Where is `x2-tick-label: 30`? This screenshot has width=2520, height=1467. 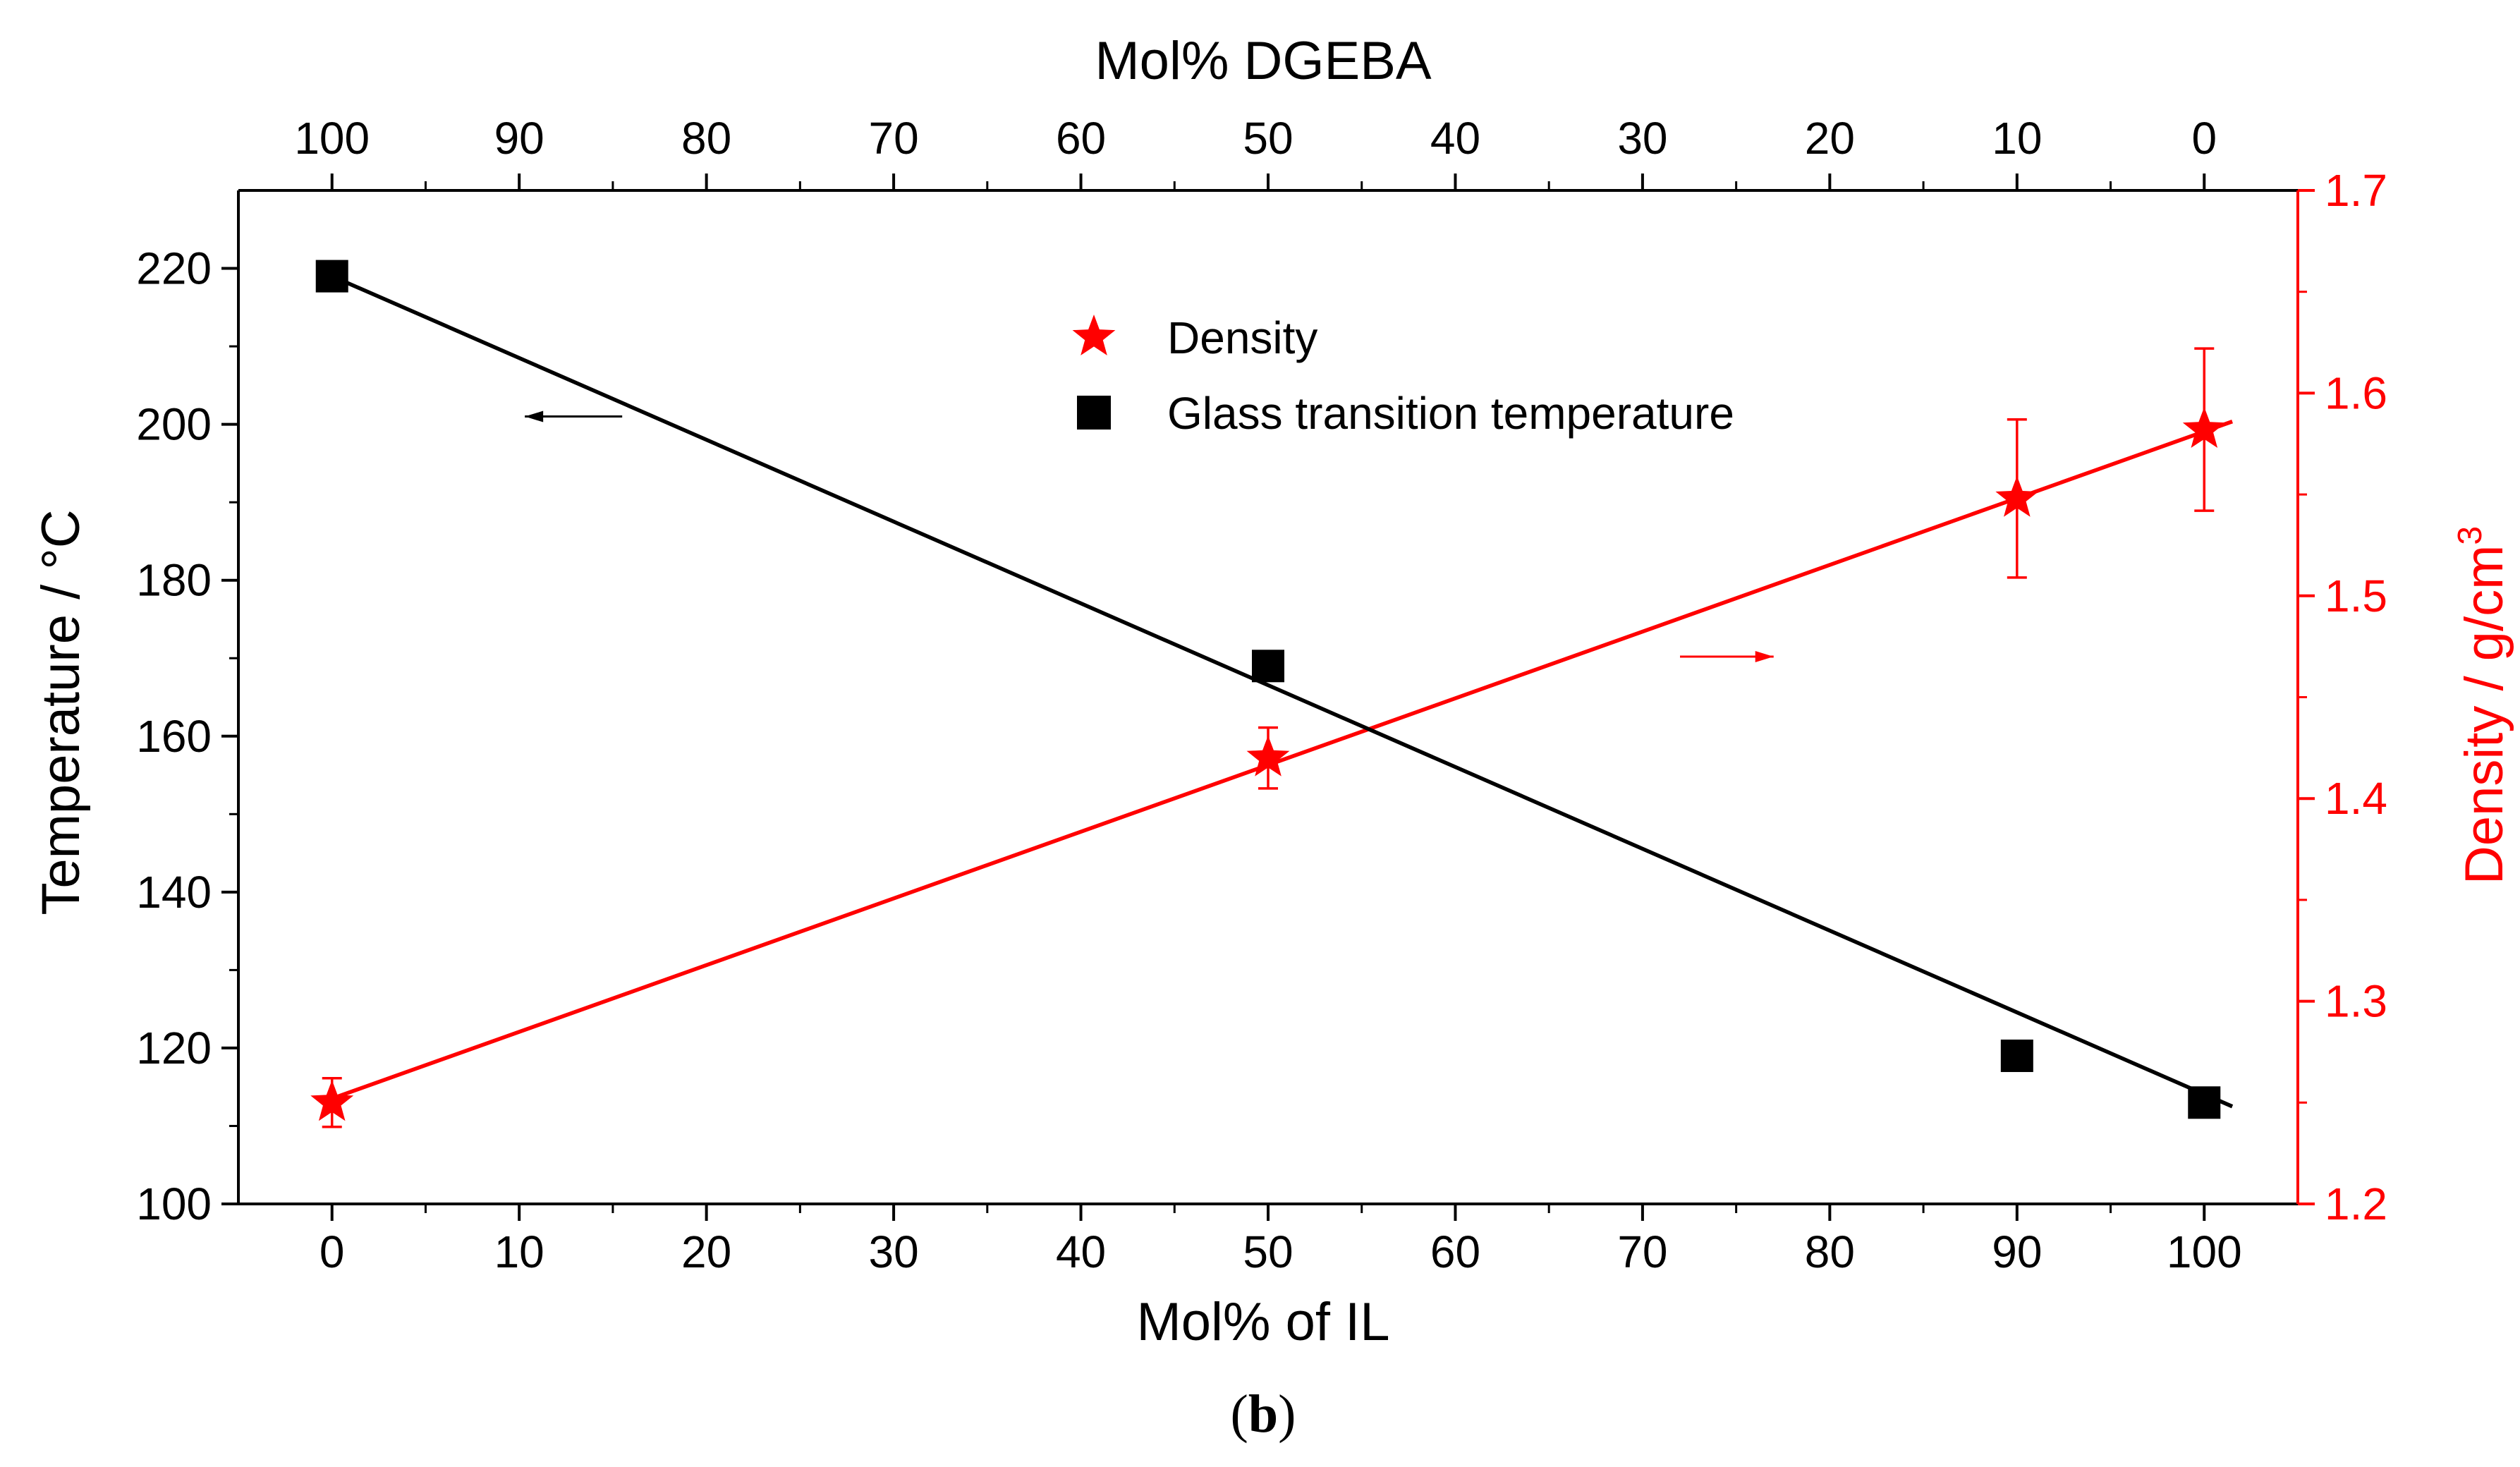
x2-tick-label: 30 is located at coordinates (1642, 139).